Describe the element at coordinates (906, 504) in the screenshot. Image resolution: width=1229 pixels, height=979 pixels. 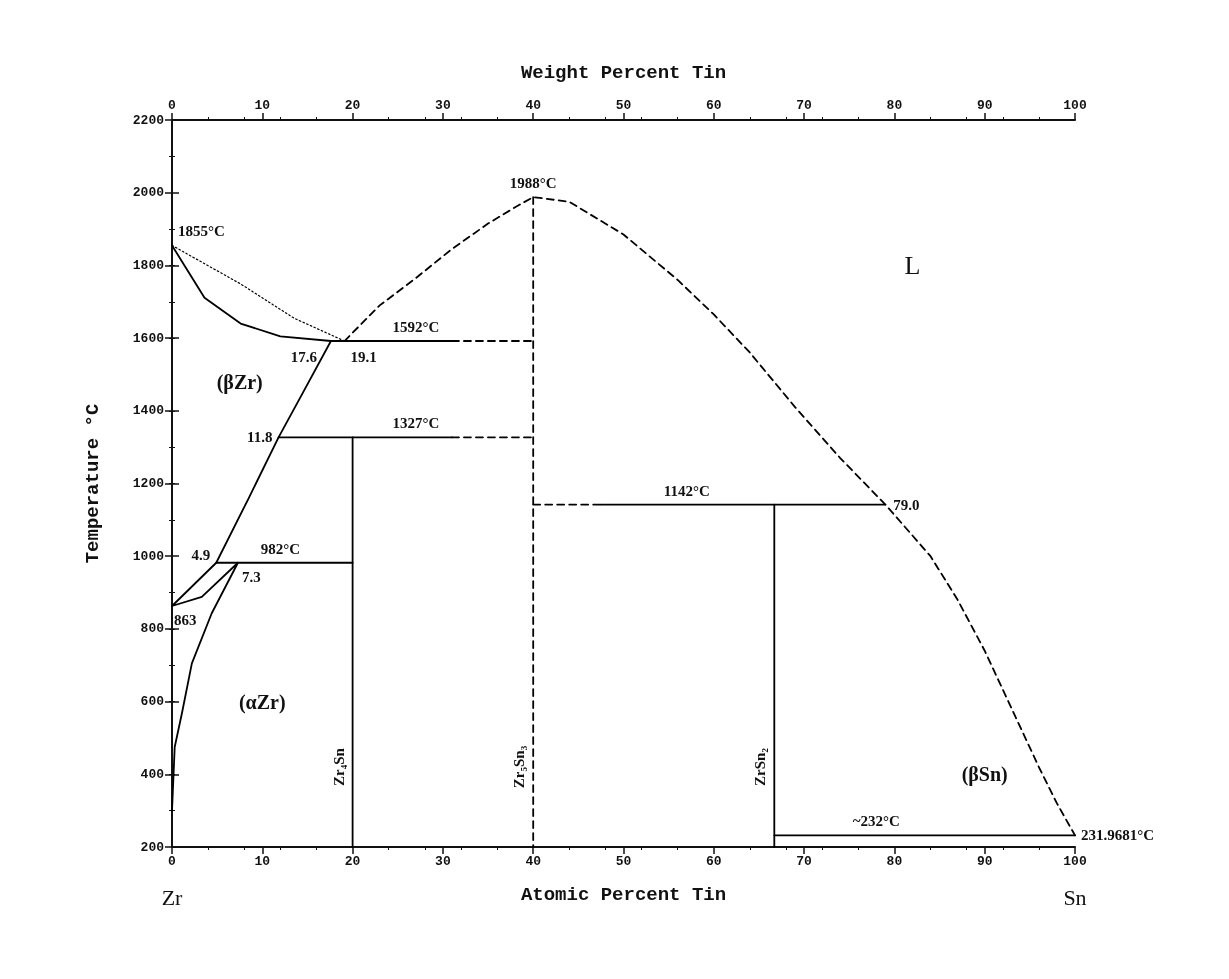
I see `annotation: 79.0` at that location.